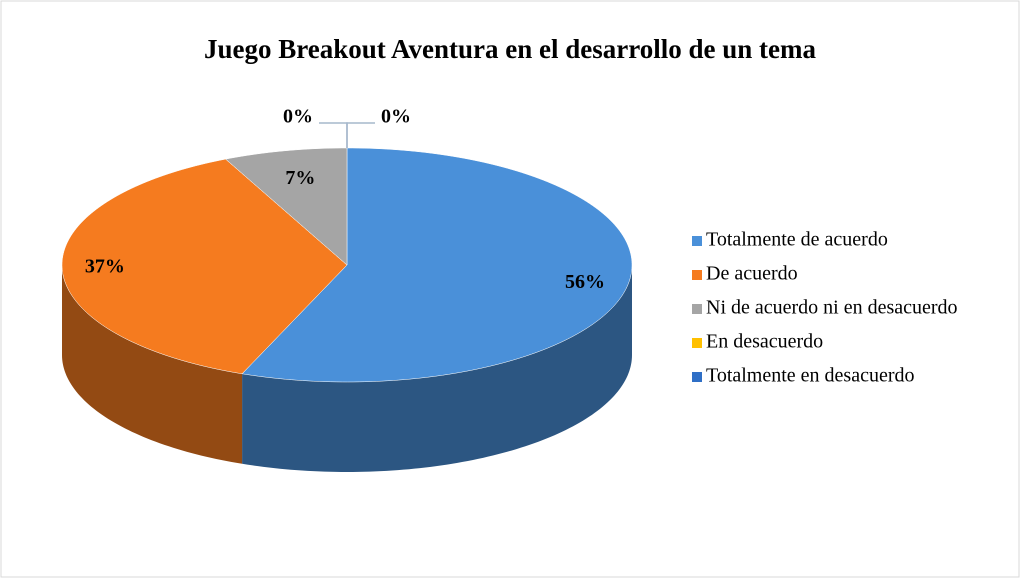  Describe the element at coordinates (360, 135) in the screenshot. I see `leader-line` at that location.